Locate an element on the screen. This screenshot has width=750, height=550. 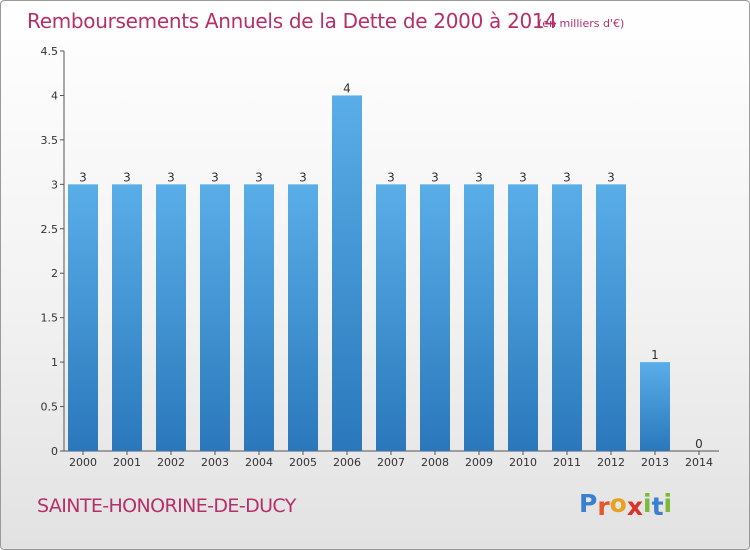
proxiti-logo: Proxiti is located at coordinates (626, 505).